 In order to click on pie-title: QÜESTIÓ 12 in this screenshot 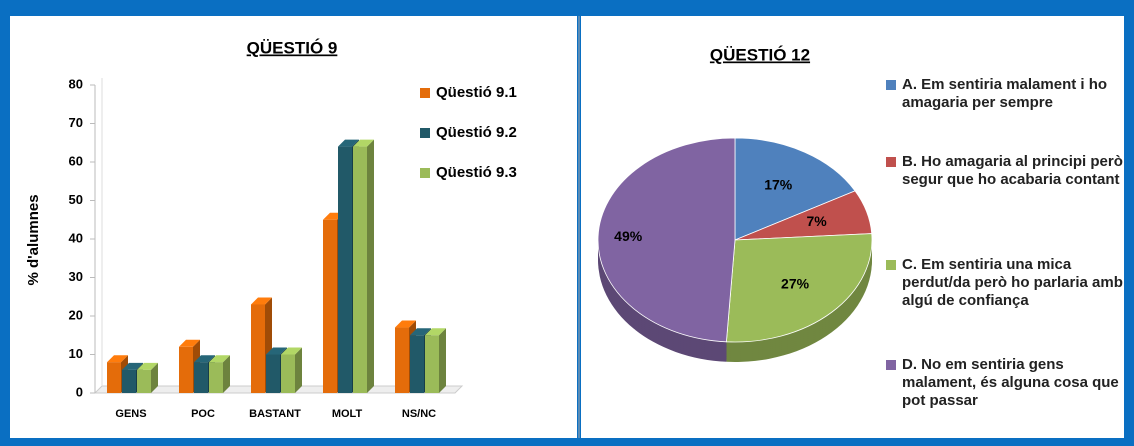, I will do `click(760, 54)`.